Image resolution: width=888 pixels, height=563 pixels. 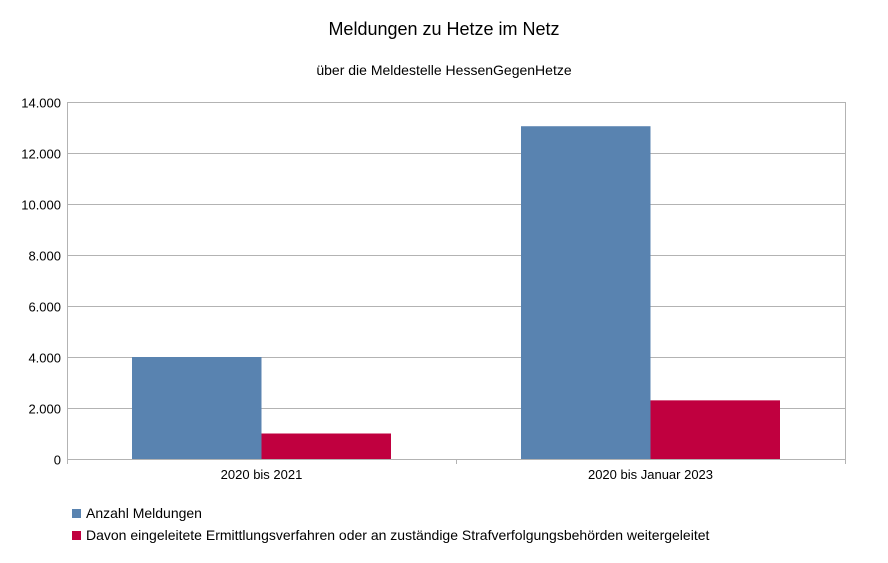 I want to click on y-tick-label: 8.000, so click(x=44, y=256).